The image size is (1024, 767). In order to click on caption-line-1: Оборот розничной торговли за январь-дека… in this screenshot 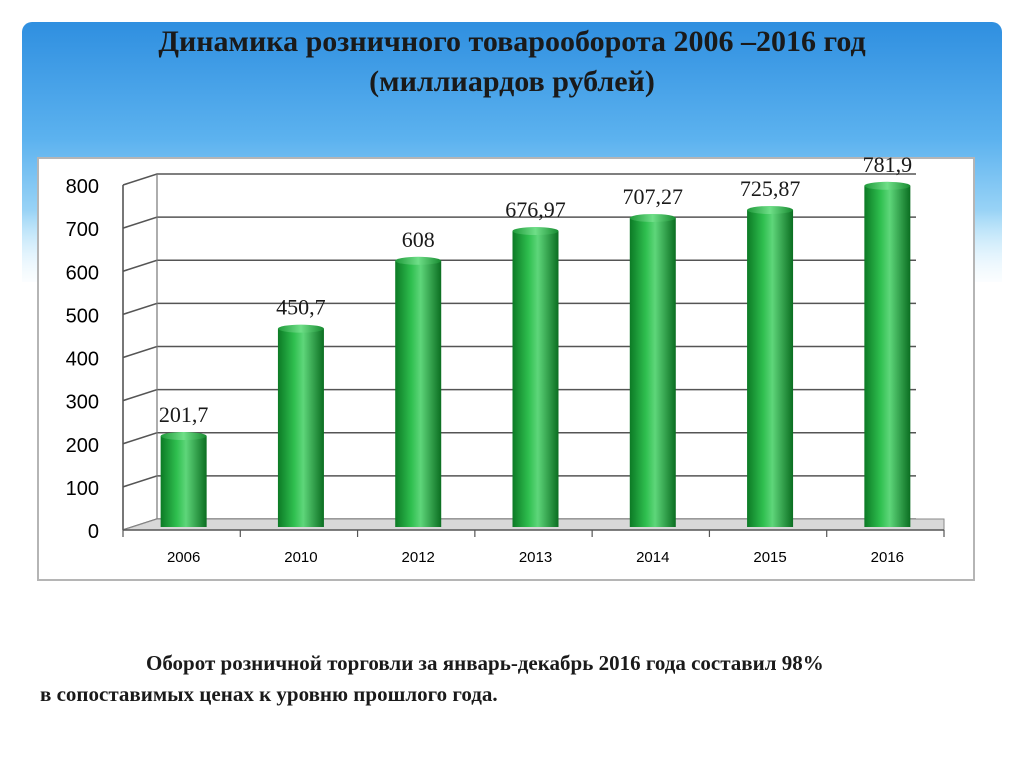, I will do `click(485, 663)`.